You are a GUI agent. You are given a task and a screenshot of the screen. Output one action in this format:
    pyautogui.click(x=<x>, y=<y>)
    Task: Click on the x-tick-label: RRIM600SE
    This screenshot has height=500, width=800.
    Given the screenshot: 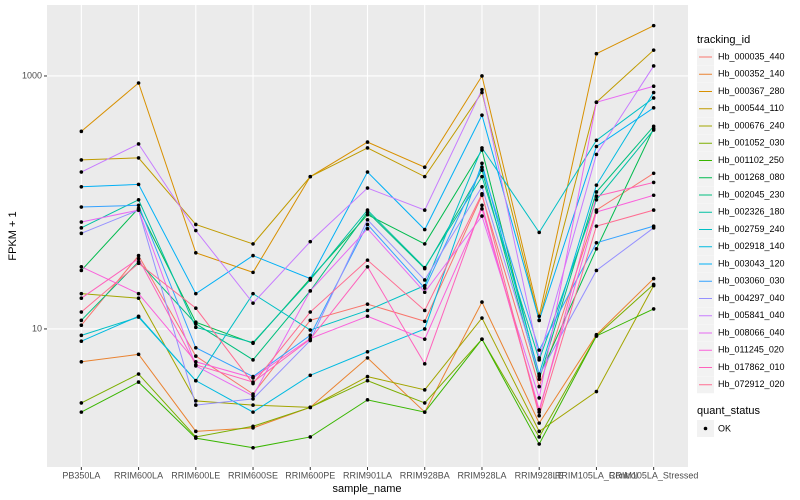 What is the action you would take?
    pyautogui.click(x=253, y=475)
    